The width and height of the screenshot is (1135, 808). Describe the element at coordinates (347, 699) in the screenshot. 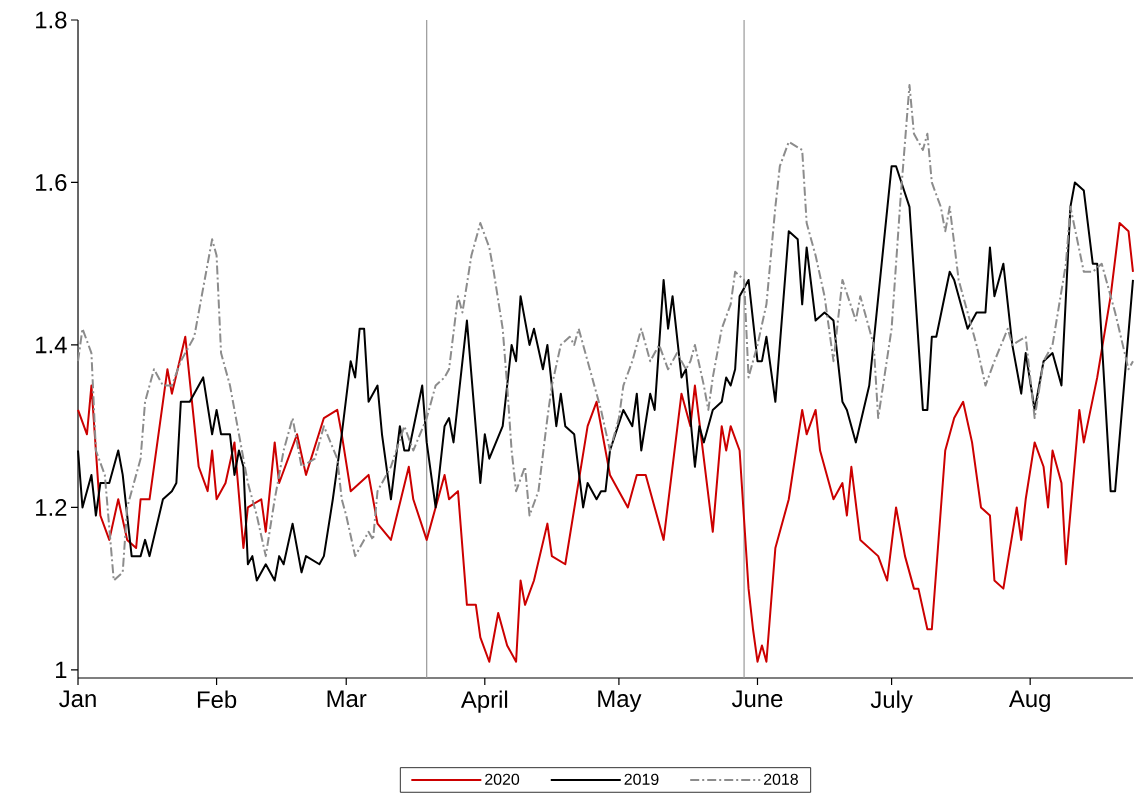

I see `x-tick-label: Mar` at that location.